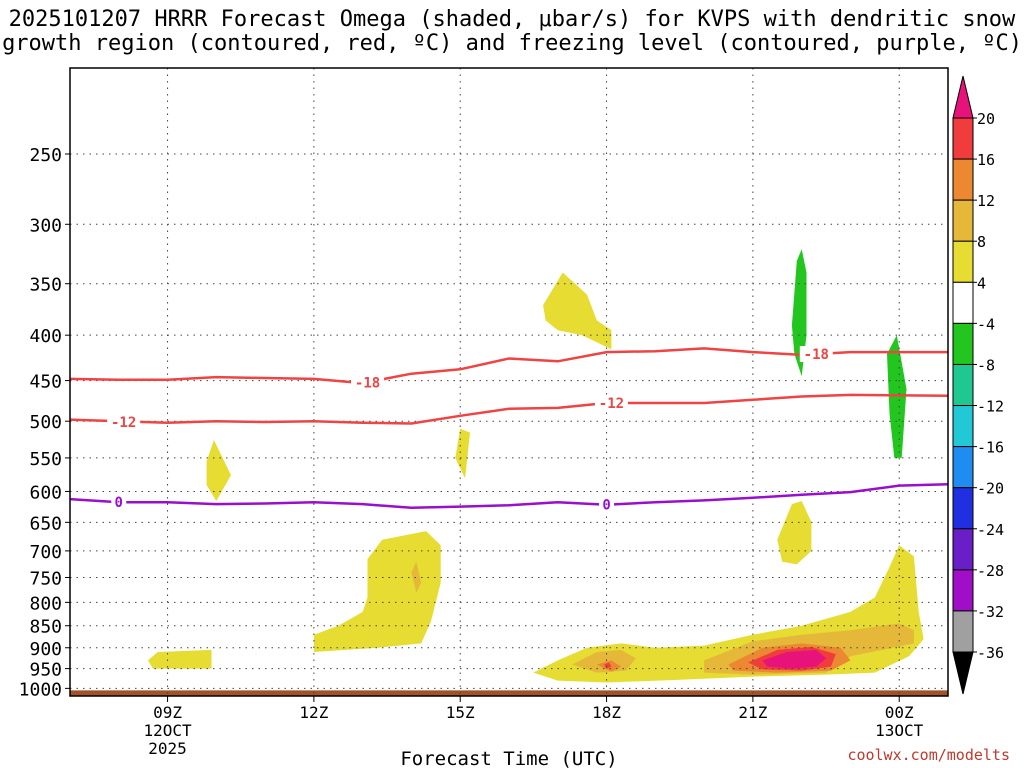 The height and width of the screenshot is (768, 1024). I want to click on y-tick-label: 950, so click(45, 670).